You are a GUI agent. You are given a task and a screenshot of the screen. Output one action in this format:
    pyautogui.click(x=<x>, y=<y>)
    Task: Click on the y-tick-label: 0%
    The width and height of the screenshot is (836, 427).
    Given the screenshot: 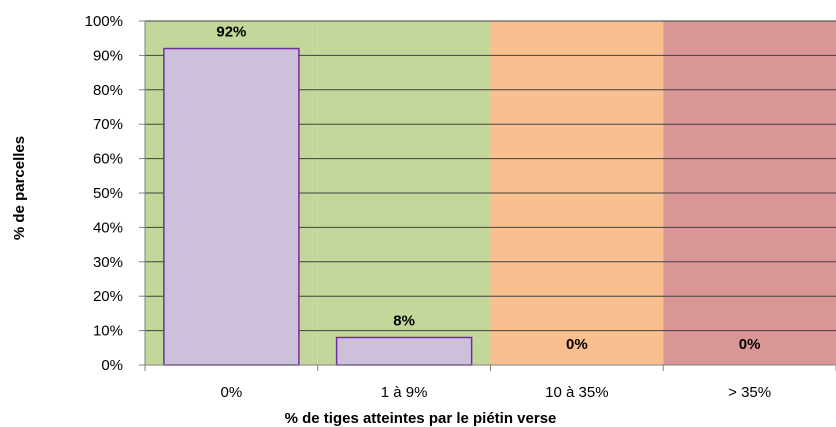 What is the action you would take?
    pyautogui.click(x=112, y=365)
    